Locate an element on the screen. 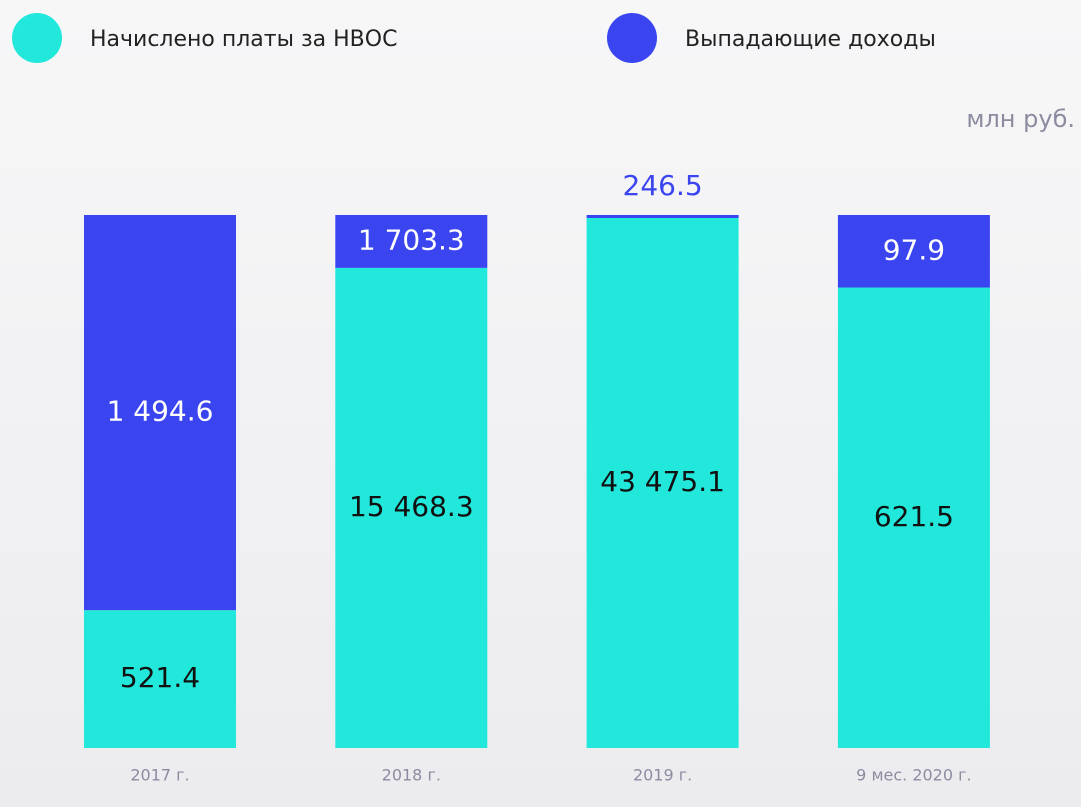  unit-label: млн руб. is located at coordinates (1020, 119).